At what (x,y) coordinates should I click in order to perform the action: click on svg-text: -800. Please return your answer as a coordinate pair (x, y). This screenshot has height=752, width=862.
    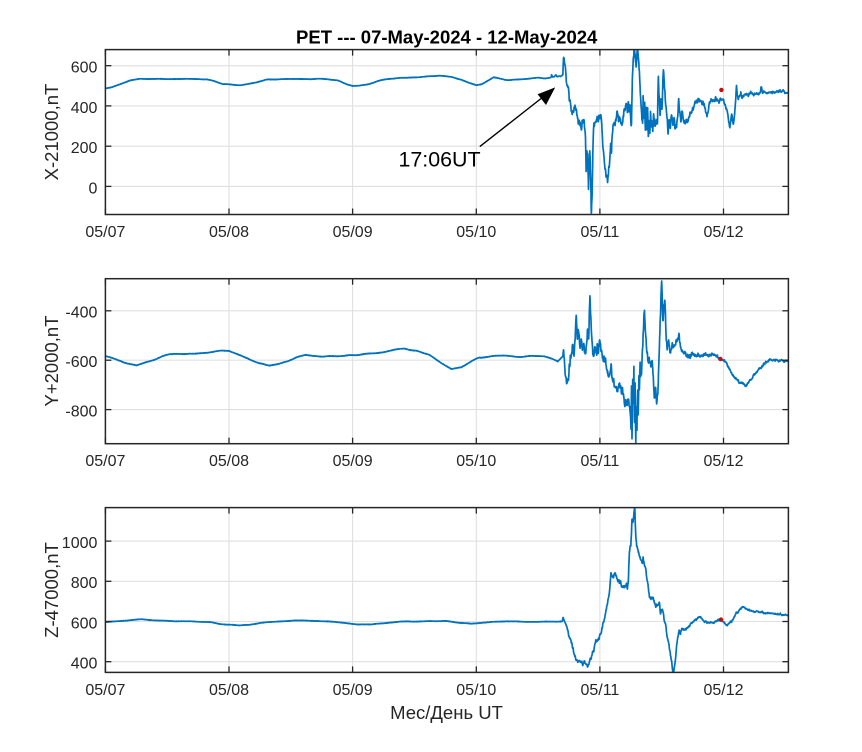
    Looking at the image, I should click on (81, 412).